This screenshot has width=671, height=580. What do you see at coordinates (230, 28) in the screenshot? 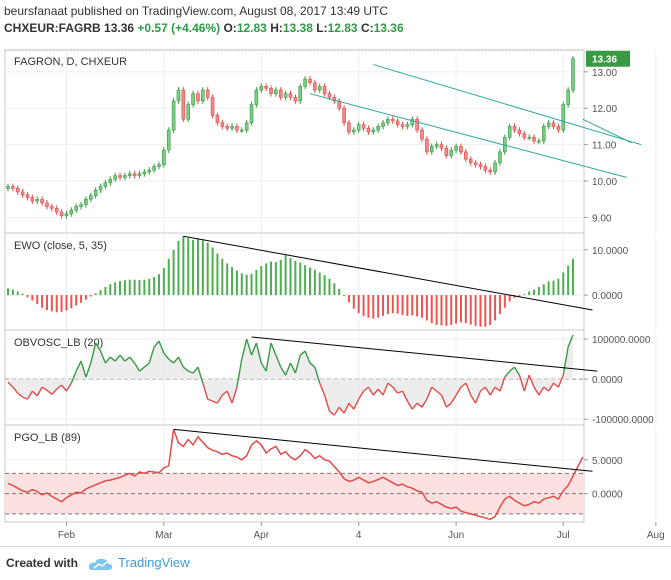
I see `open-label: O:` at bounding box center [230, 28].